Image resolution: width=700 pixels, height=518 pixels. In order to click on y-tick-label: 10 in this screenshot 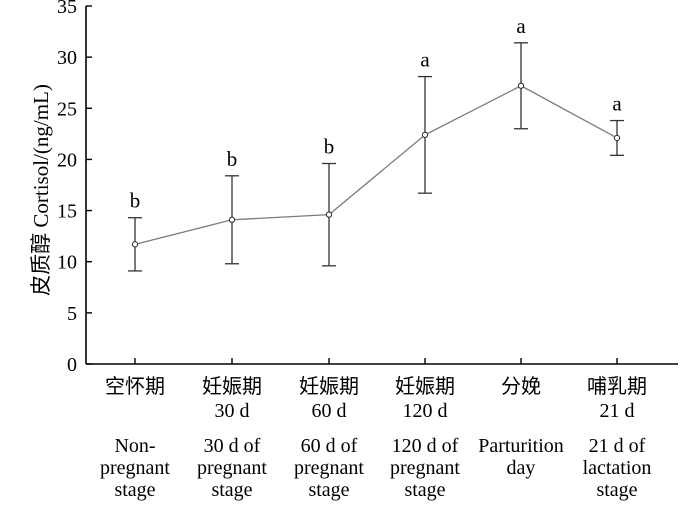, I will do `click(67, 263)`.